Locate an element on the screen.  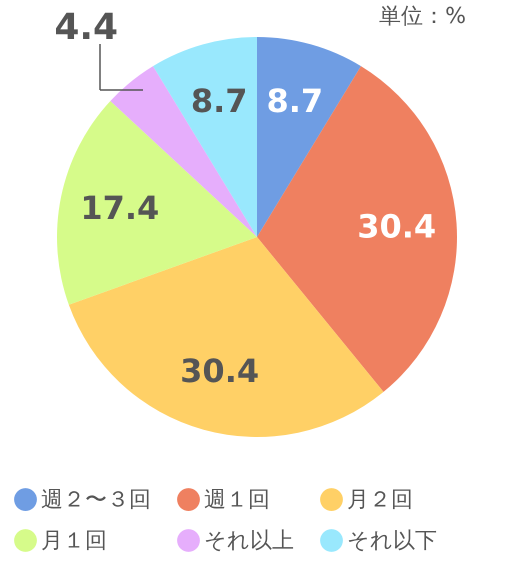
legend-label: それ以下 is located at coordinates (392, 541).